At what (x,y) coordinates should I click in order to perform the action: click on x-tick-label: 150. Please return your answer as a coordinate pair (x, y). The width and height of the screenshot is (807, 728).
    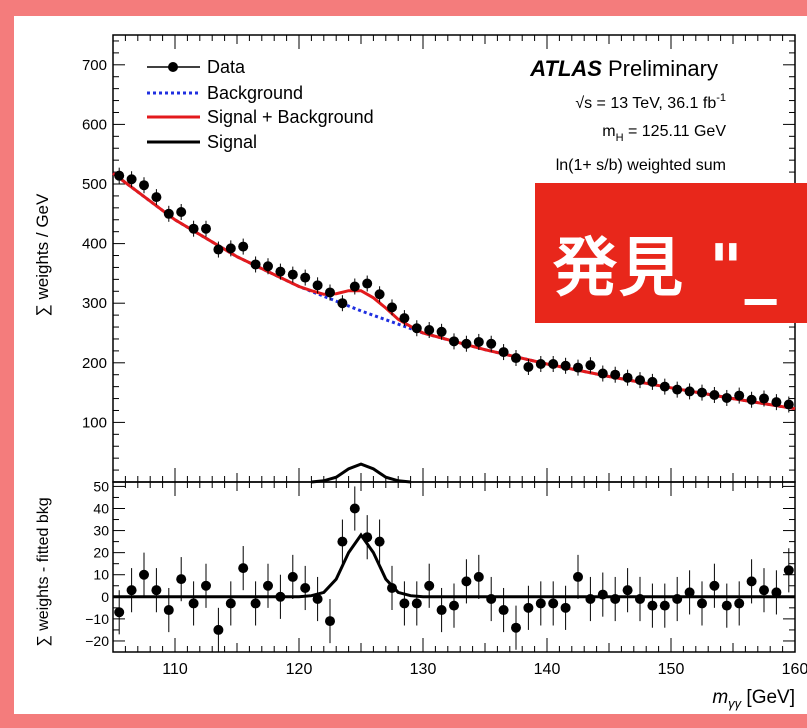
    Looking at the image, I should click on (671, 669).